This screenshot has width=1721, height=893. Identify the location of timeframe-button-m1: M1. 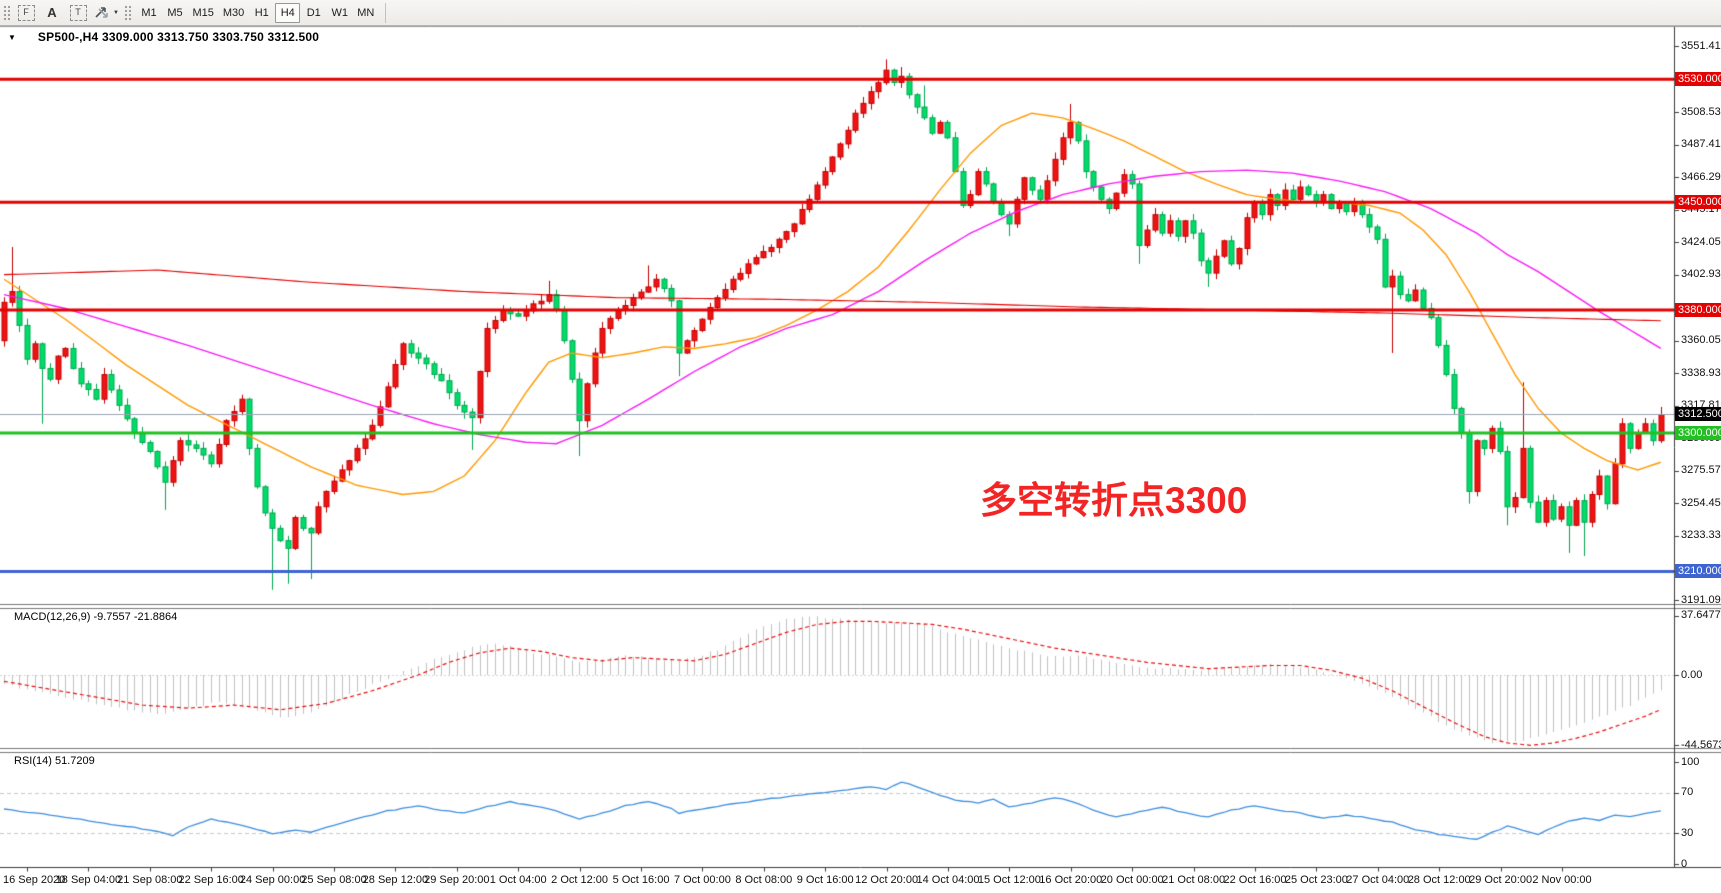
(148, 13).